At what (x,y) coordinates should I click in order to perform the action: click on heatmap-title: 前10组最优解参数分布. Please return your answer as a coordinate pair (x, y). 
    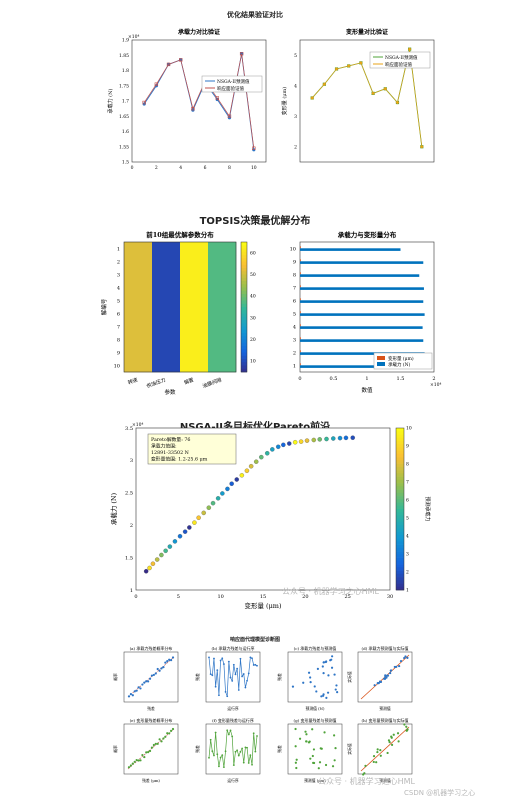
    Looking at the image, I should click on (180, 234).